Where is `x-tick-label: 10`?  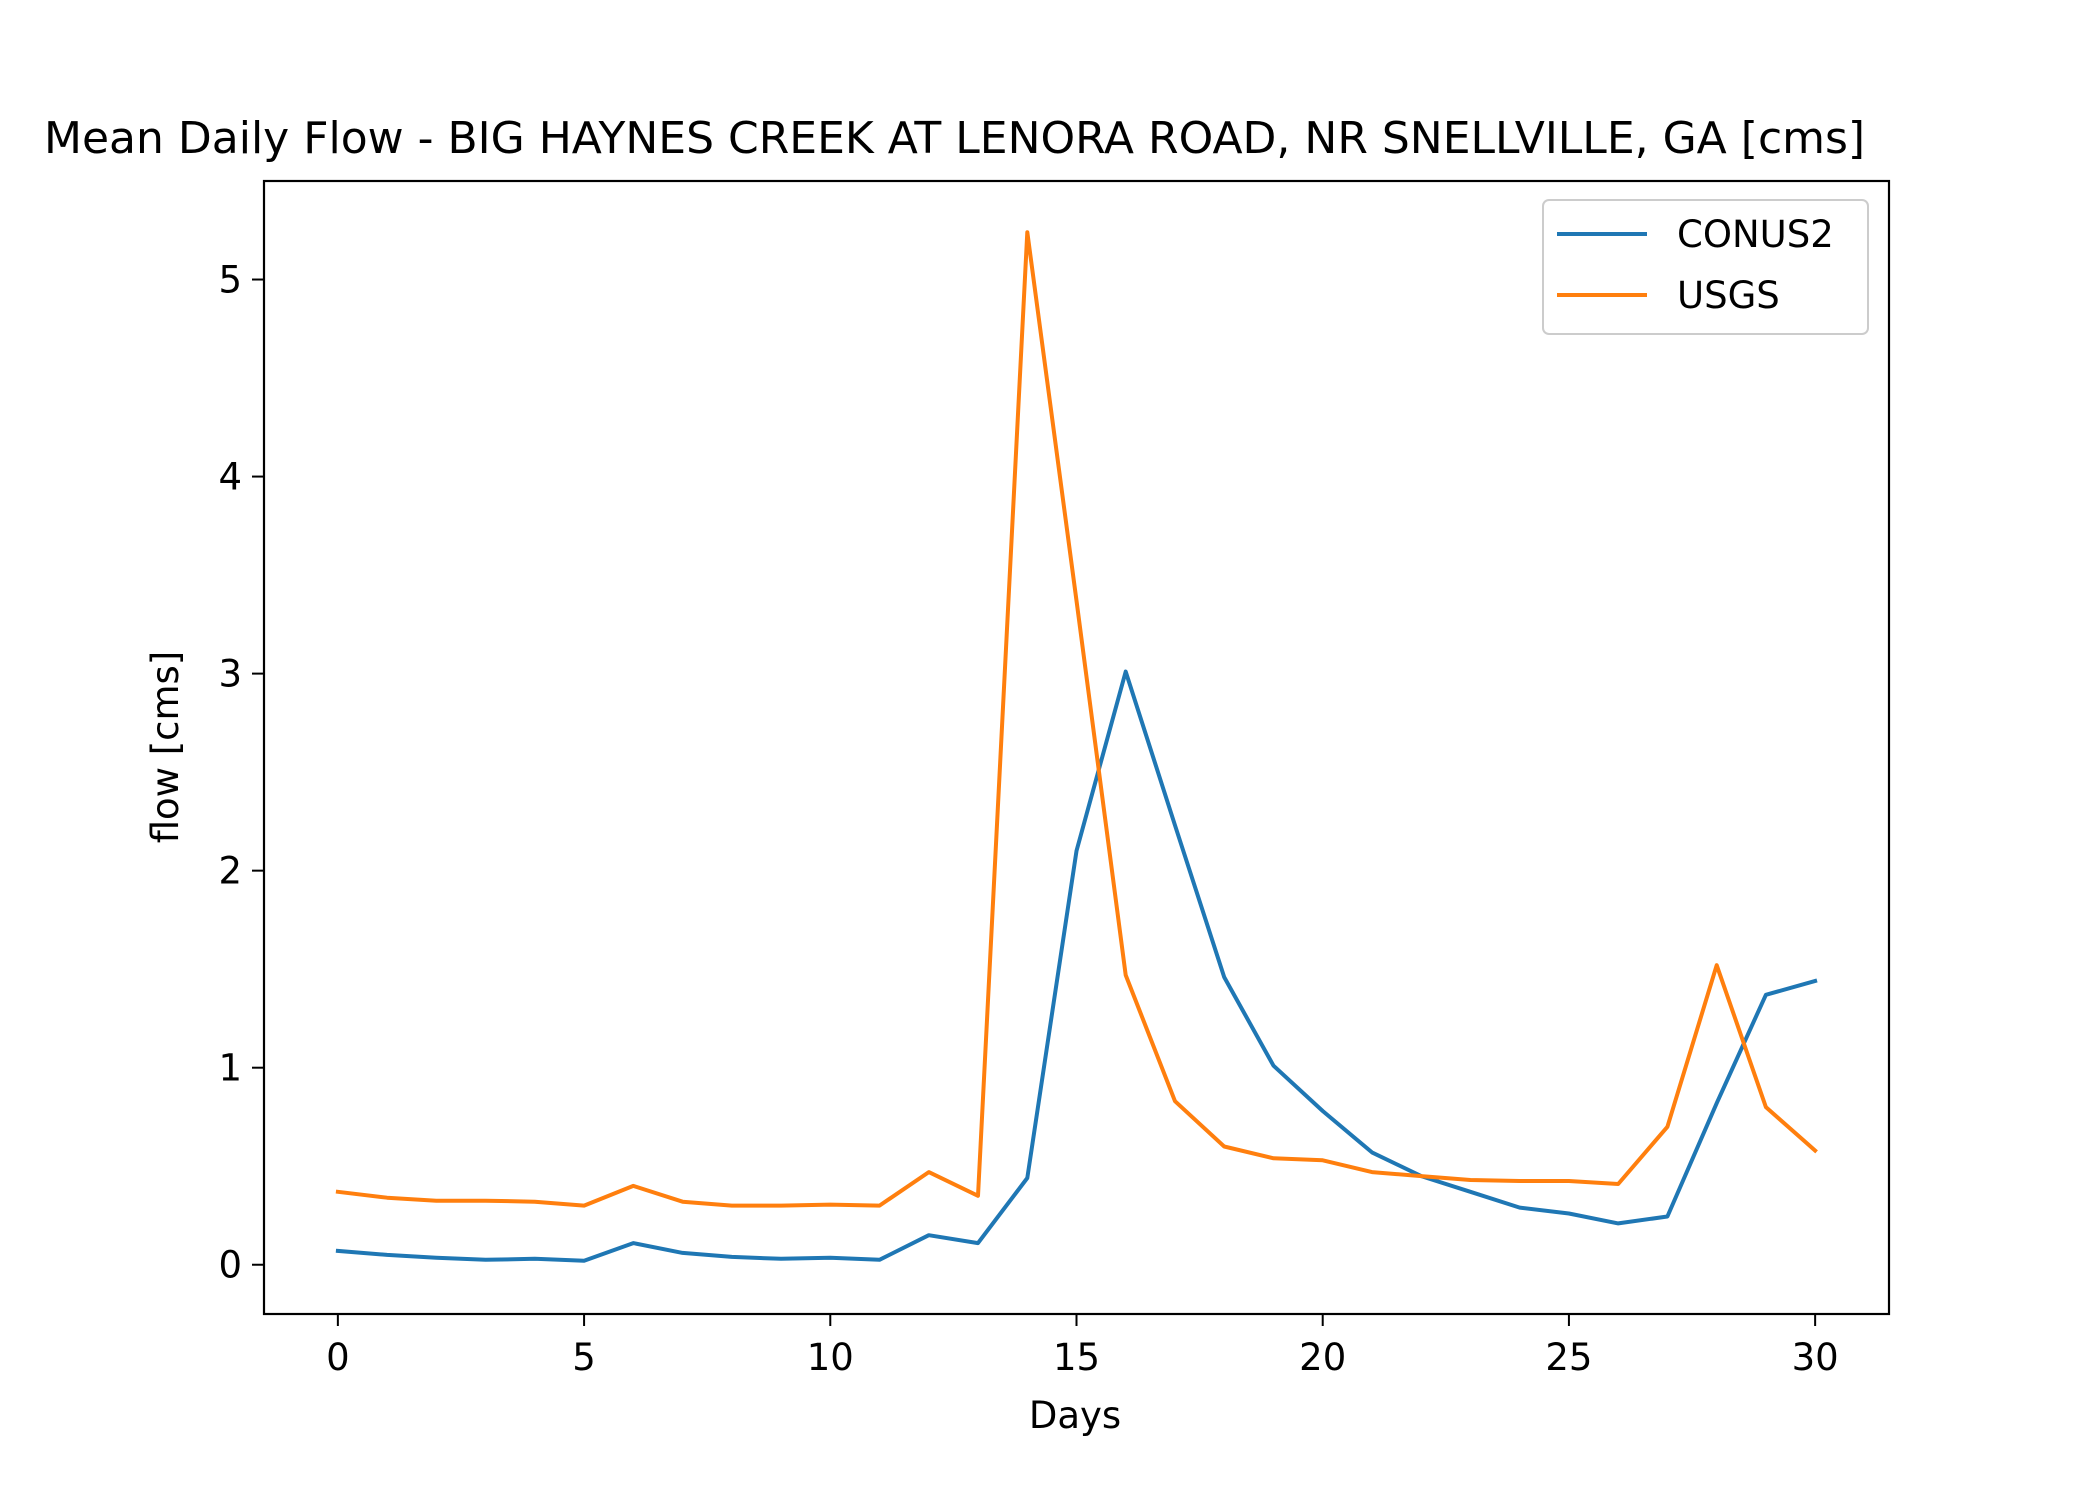 x-tick-label: 10 is located at coordinates (830, 1357).